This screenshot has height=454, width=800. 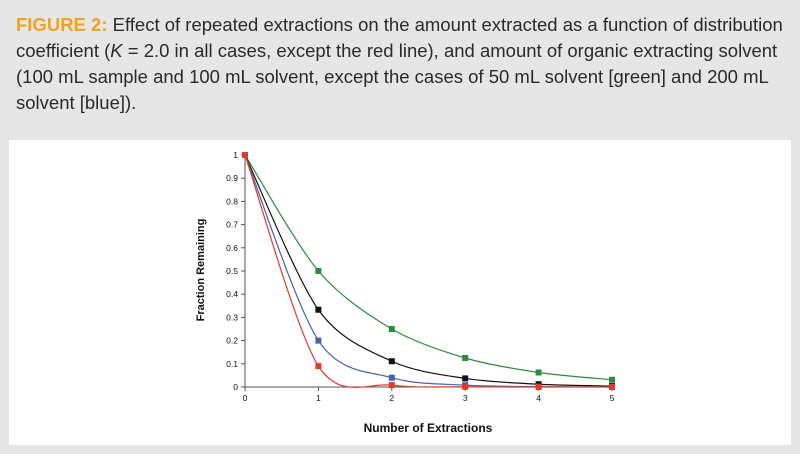 What do you see at coordinates (232, 271) in the screenshot?
I see `y-tick-label: 0.5` at bounding box center [232, 271].